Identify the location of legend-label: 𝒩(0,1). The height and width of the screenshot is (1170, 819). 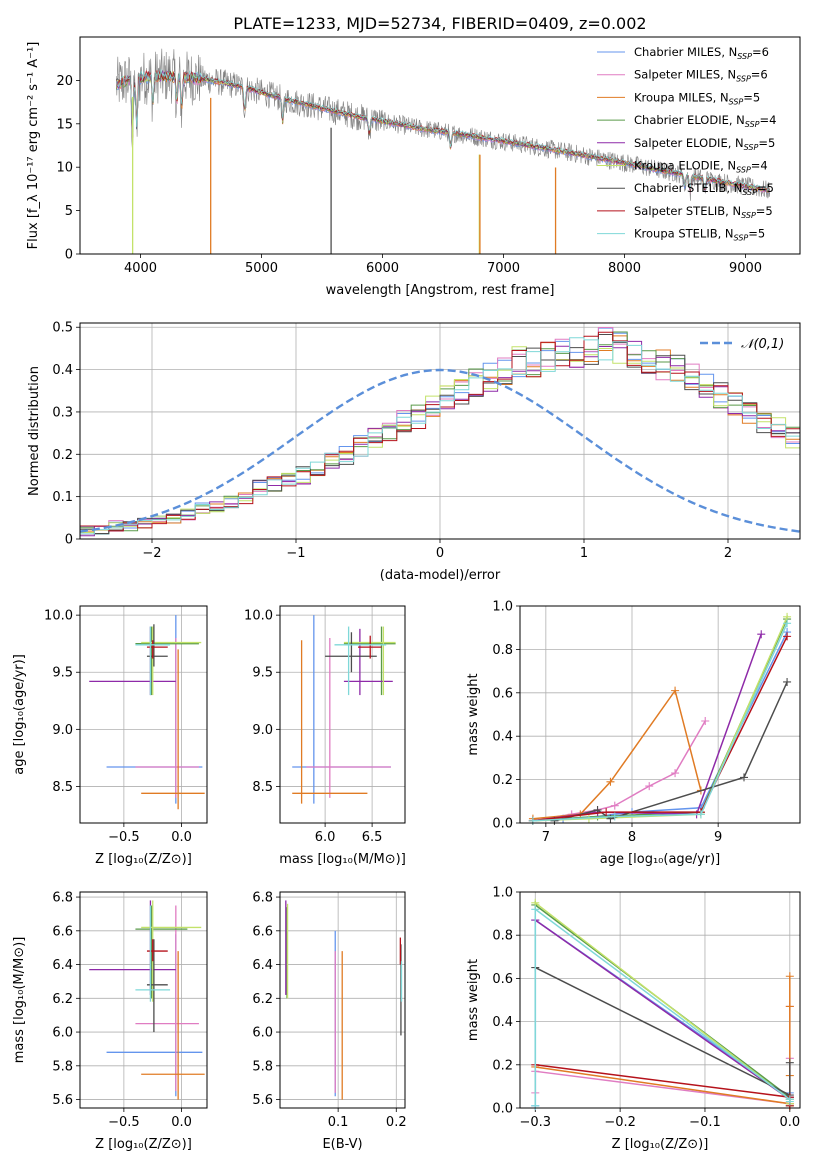
(762, 344).